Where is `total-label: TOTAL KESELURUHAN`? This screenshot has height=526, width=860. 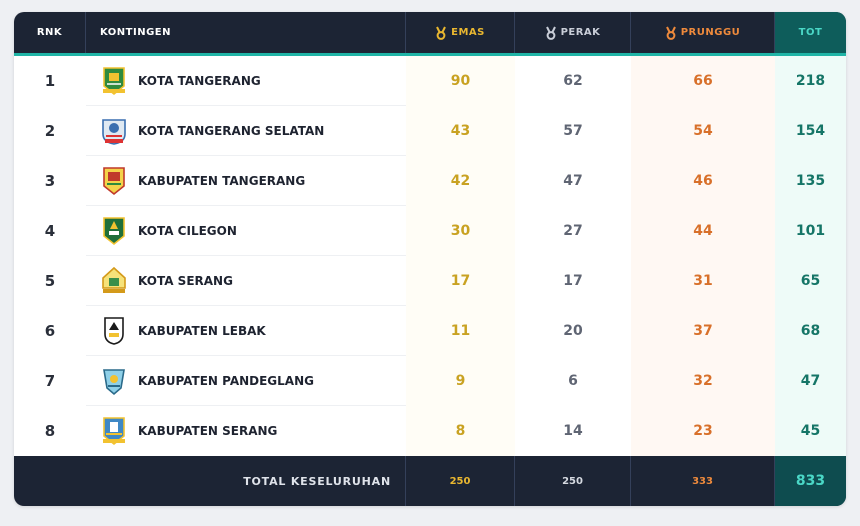 total-label: TOTAL KESELURUHAN is located at coordinates (210, 481).